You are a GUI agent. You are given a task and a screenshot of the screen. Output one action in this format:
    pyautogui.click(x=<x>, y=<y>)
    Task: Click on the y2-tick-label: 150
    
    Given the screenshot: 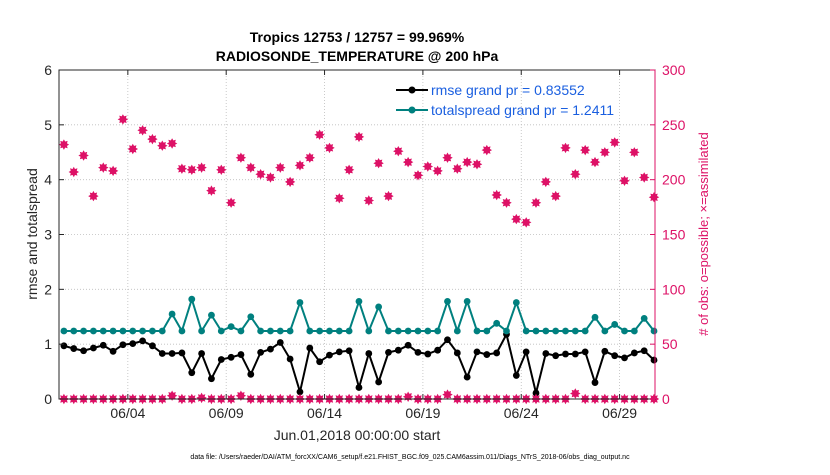 What is the action you would take?
    pyautogui.click(x=674, y=235)
    